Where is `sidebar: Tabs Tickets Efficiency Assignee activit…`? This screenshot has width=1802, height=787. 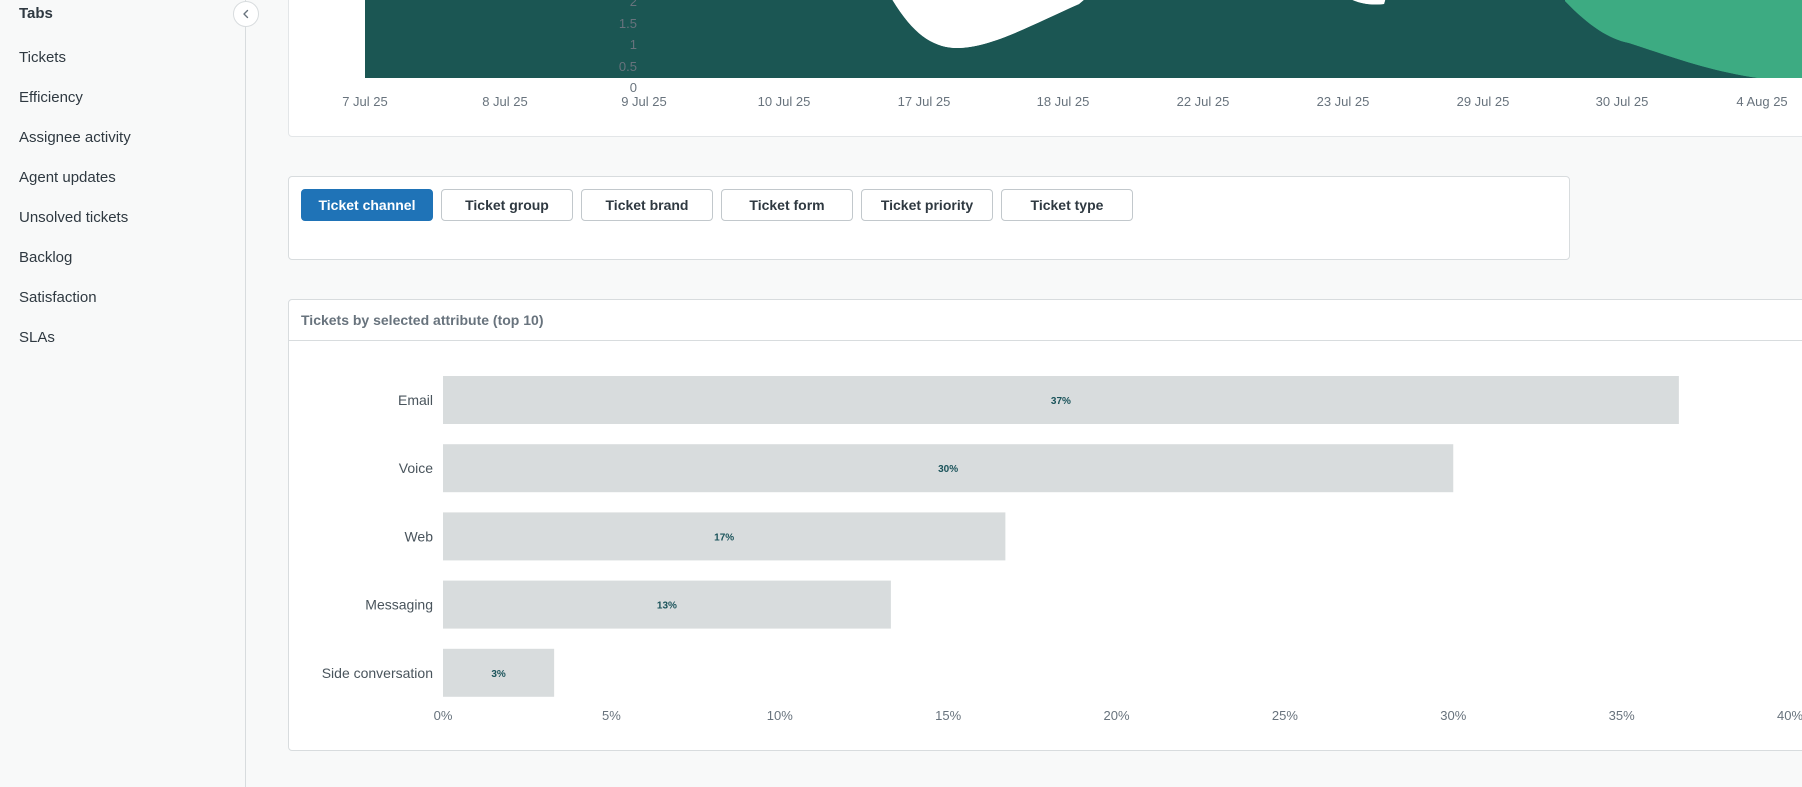 sidebar: Tabs Tickets Efficiency Assignee activit… is located at coordinates (123, 393).